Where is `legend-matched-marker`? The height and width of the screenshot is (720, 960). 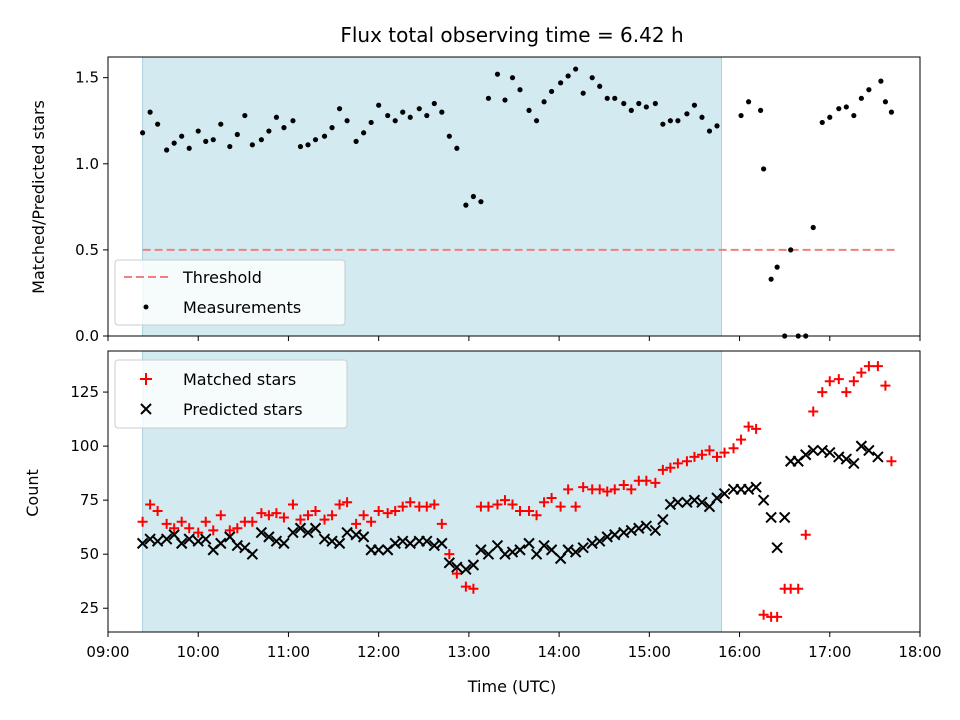
legend-matched-marker is located at coordinates (146, 379).